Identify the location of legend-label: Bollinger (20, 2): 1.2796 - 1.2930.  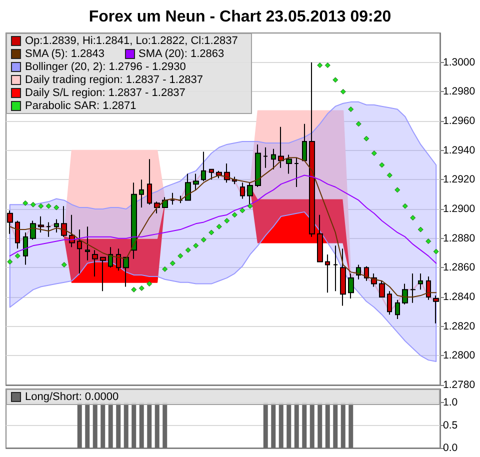
(105, 67).